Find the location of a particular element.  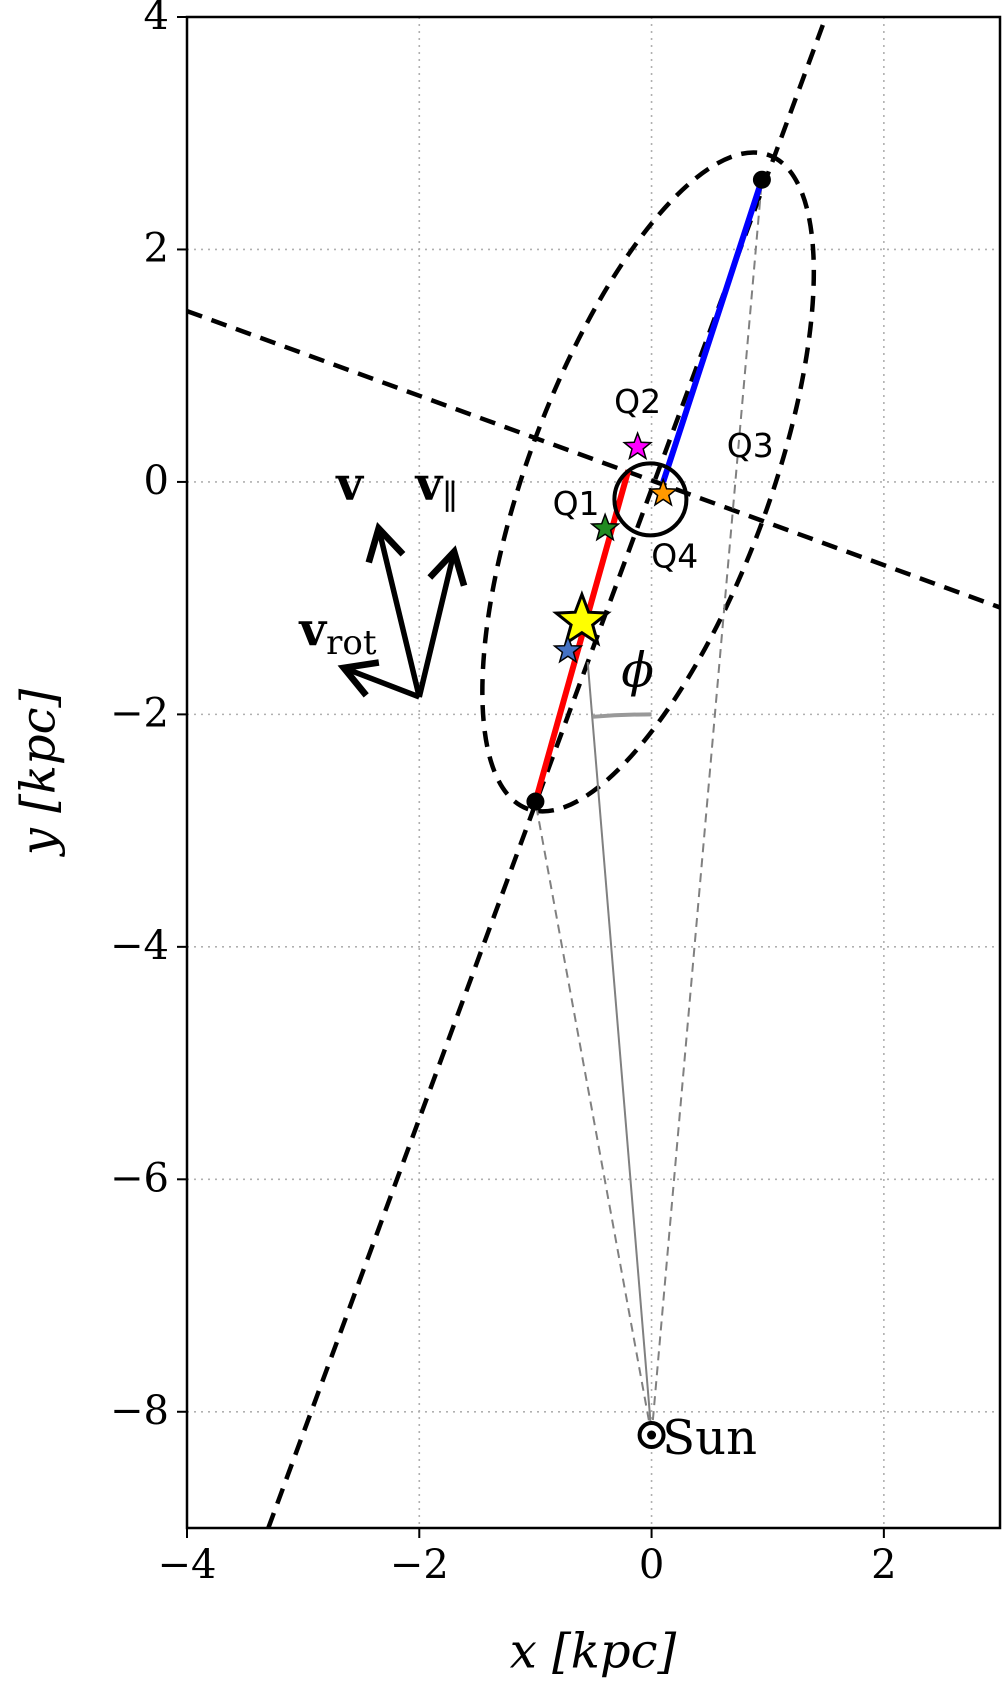

y-tick-label: −2 is located at coordinates (139, 713).